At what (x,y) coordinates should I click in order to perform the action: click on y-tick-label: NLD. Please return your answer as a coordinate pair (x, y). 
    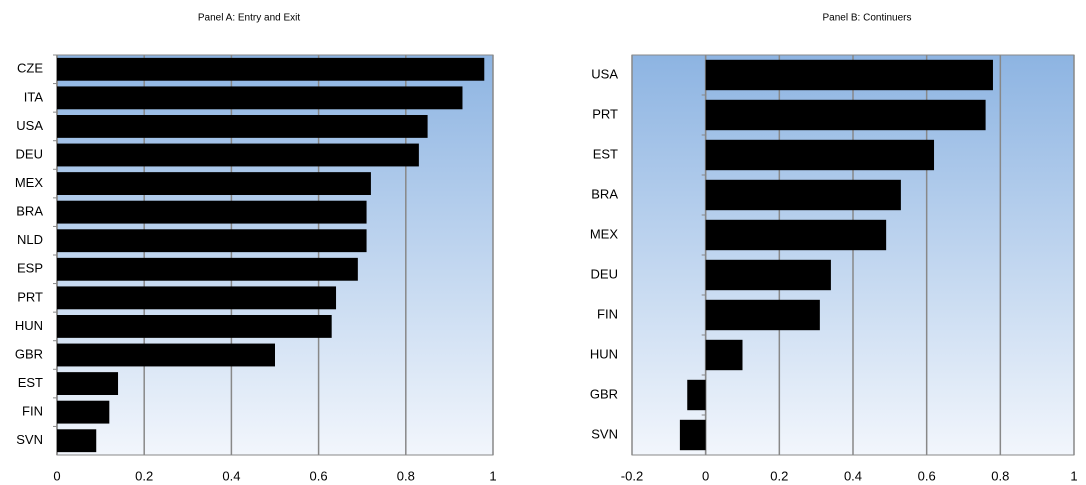
    Looking at the image, I should click on (30, 239).